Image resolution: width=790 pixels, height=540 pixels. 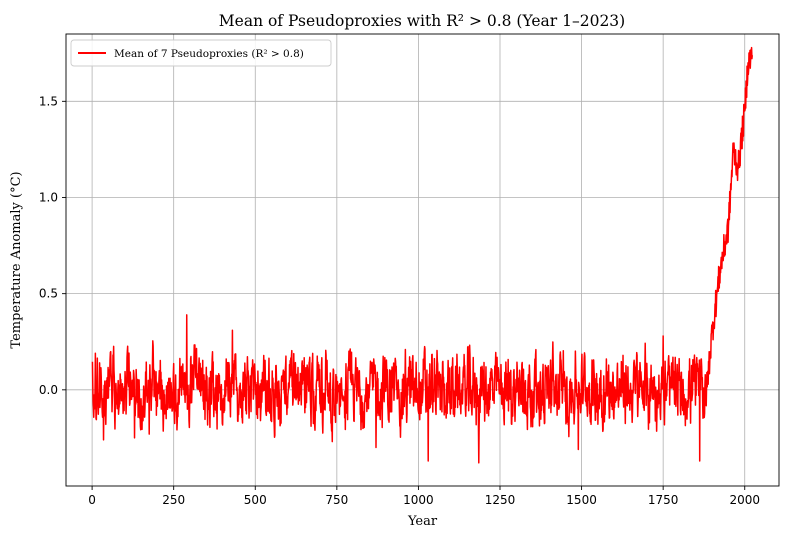 What do you see at coordinates (52, 245) in the screenshot?
I see `y-axis: 0.0 0.5 1.0 1.5` at bounding box center [52, 245].